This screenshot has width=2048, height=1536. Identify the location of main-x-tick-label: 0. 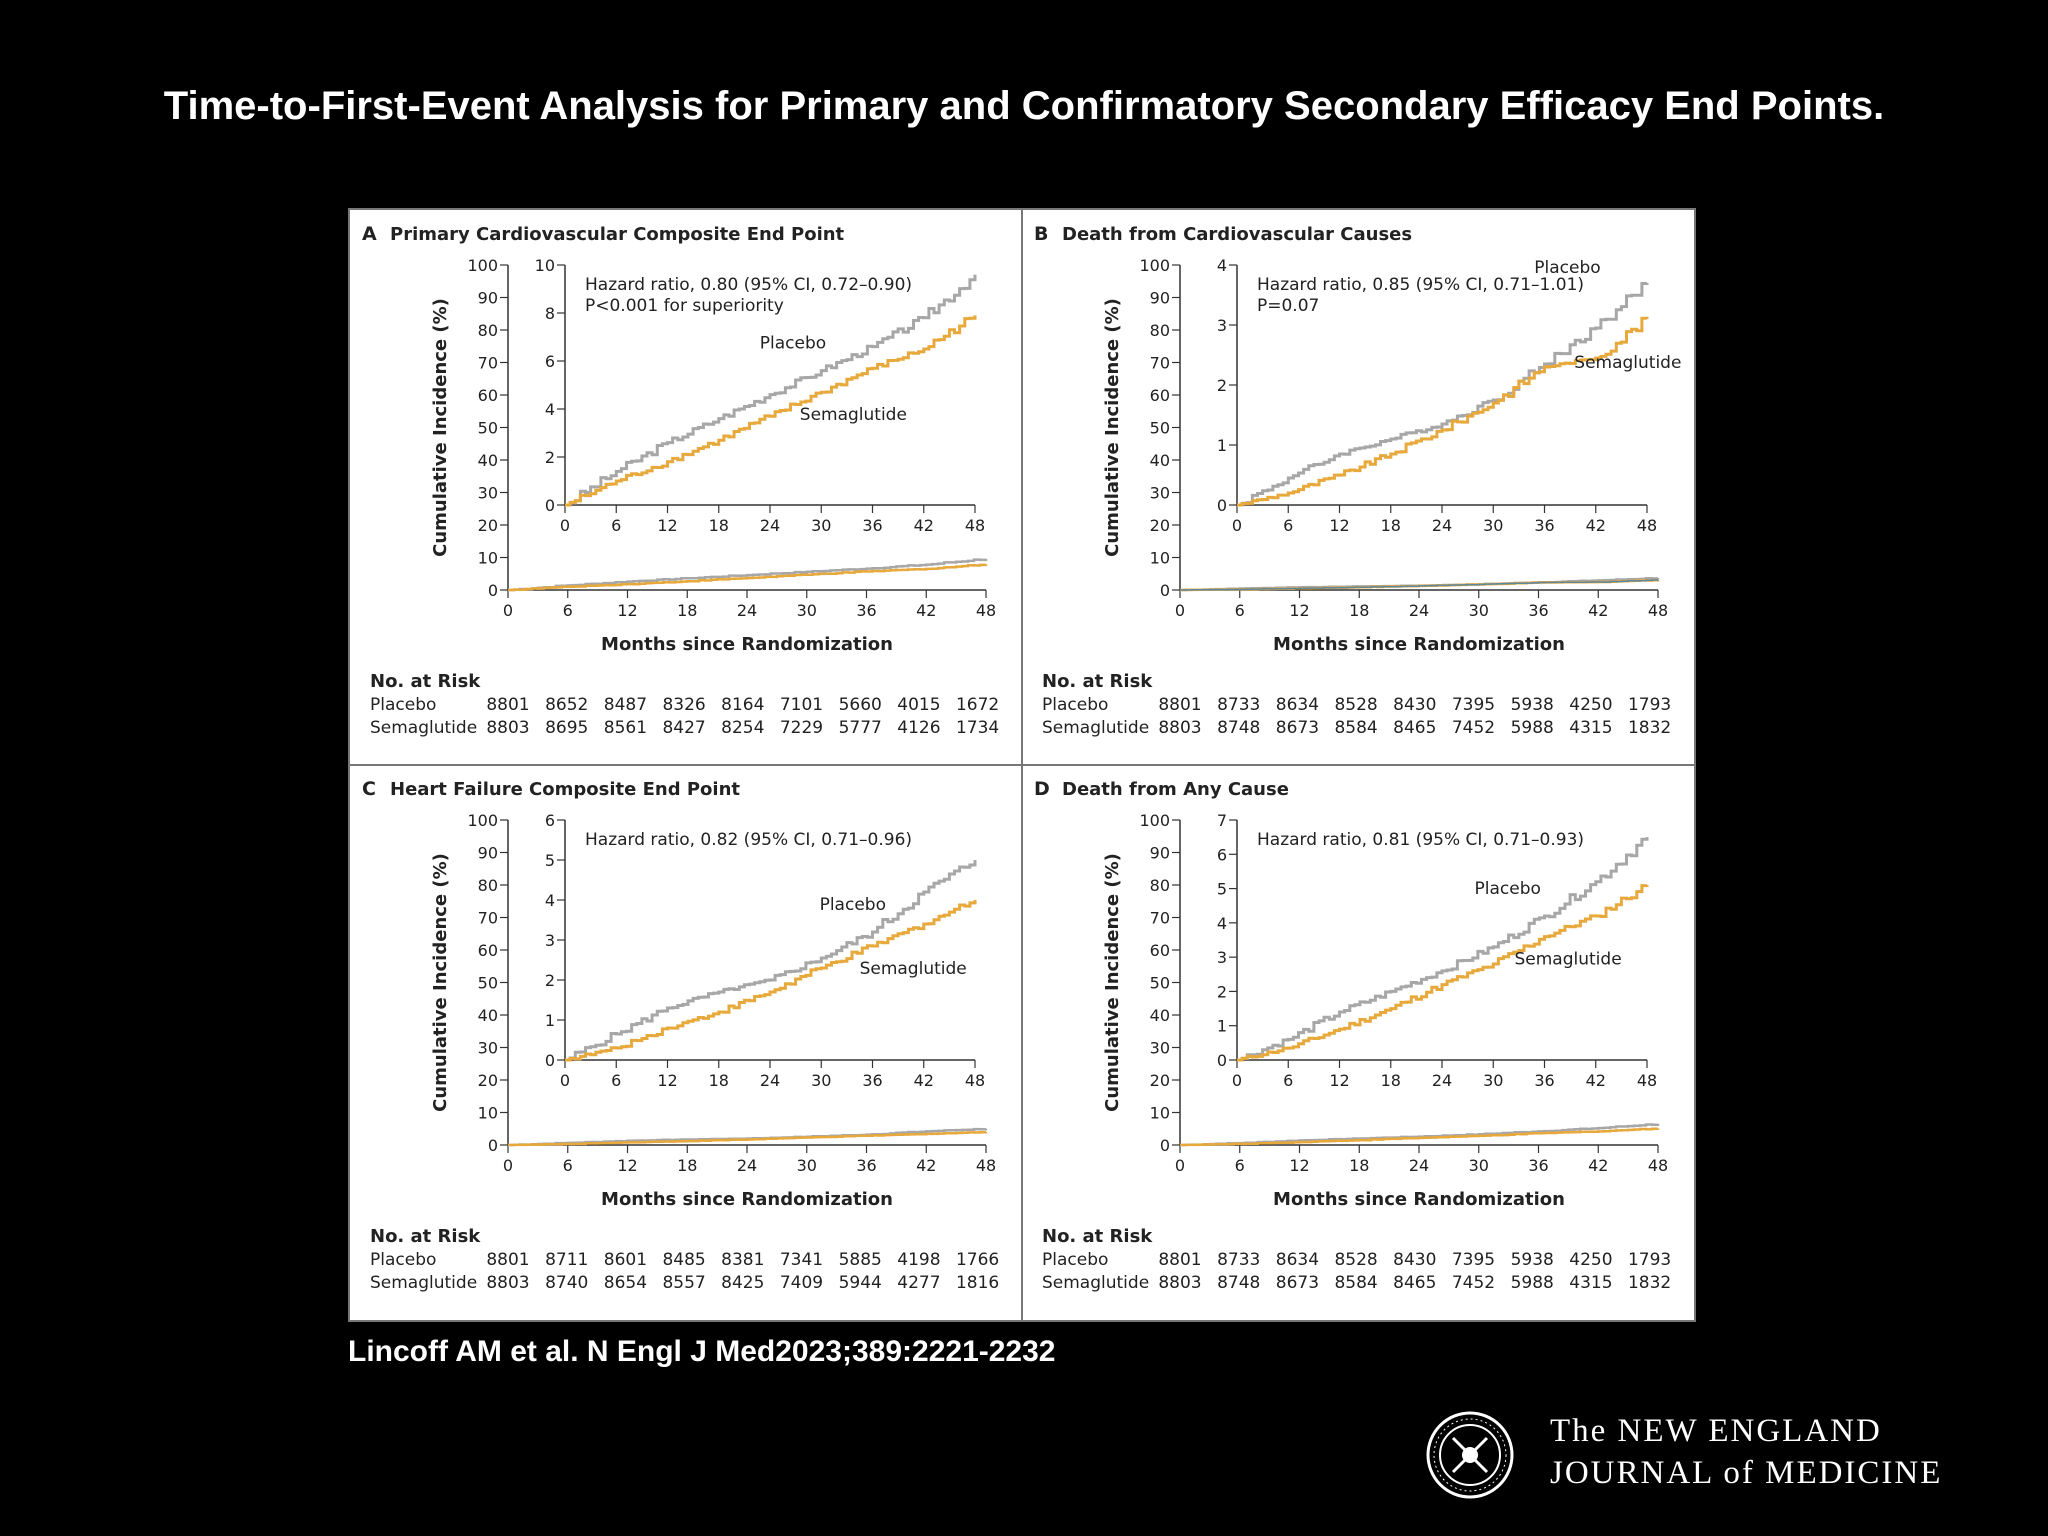
(1180, 1165).